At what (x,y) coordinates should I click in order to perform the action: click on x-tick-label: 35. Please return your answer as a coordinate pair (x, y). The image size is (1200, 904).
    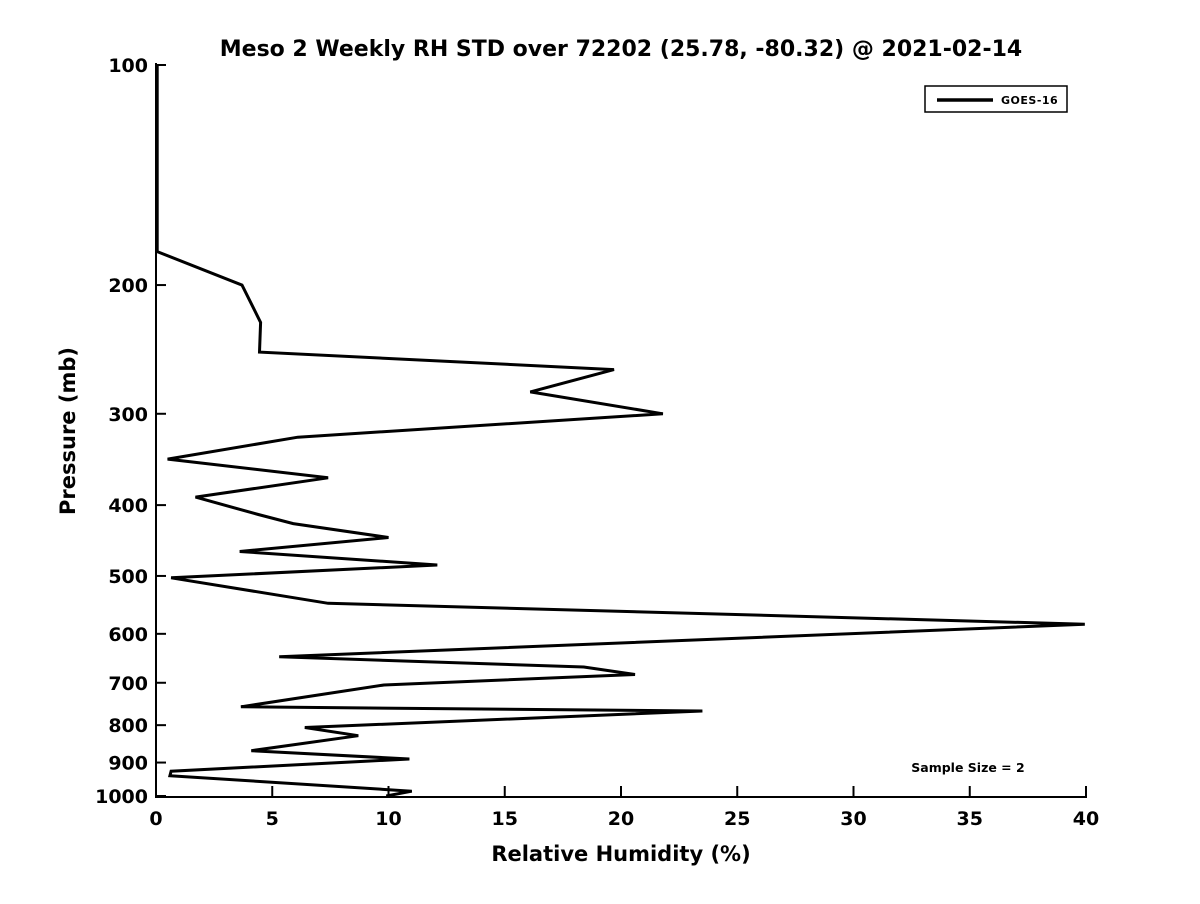
    Looking at the image, I should click on (970, 819).